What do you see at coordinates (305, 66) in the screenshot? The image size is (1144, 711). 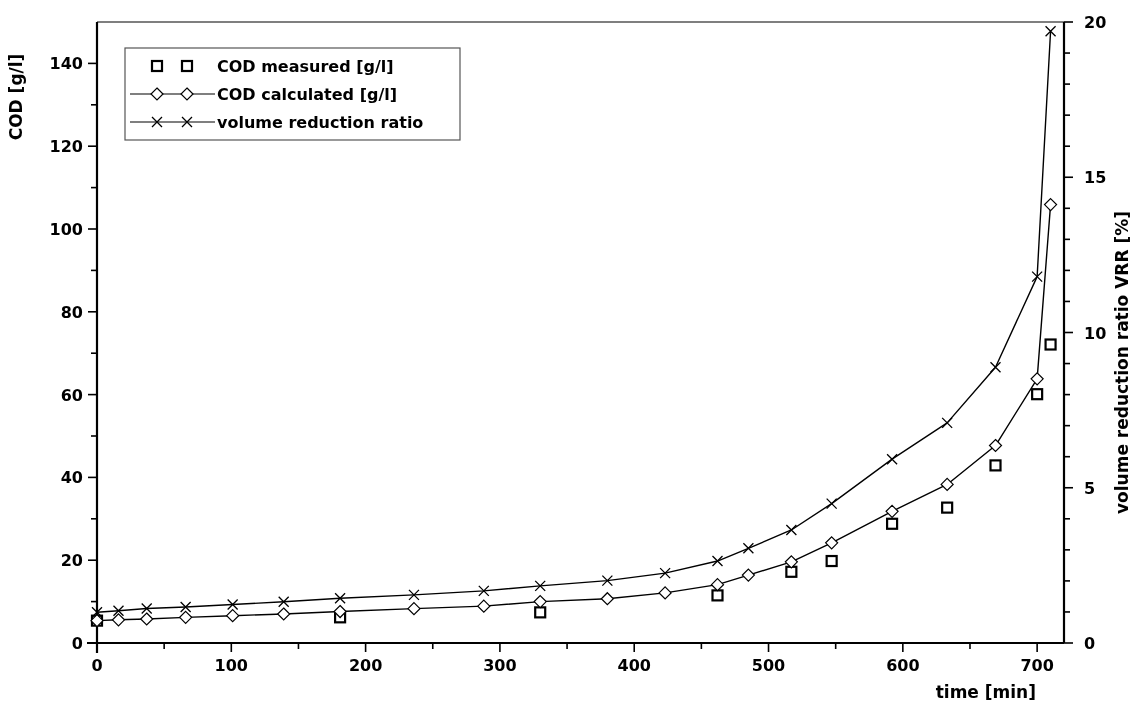 I see `legend-label: COD measured [g/l]` at bounding box center [305, 66].